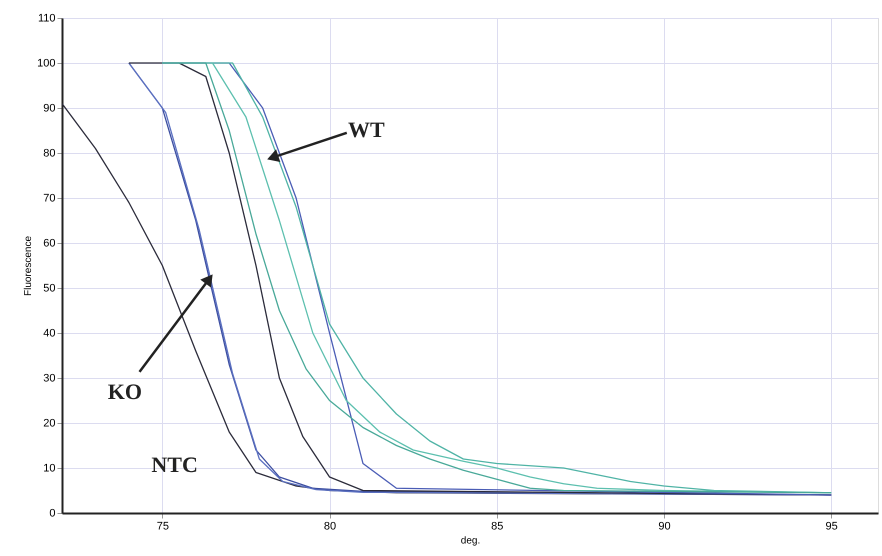 The image size is (882, 556). I want to click on y-tick-label: 20, so click(49, 424).